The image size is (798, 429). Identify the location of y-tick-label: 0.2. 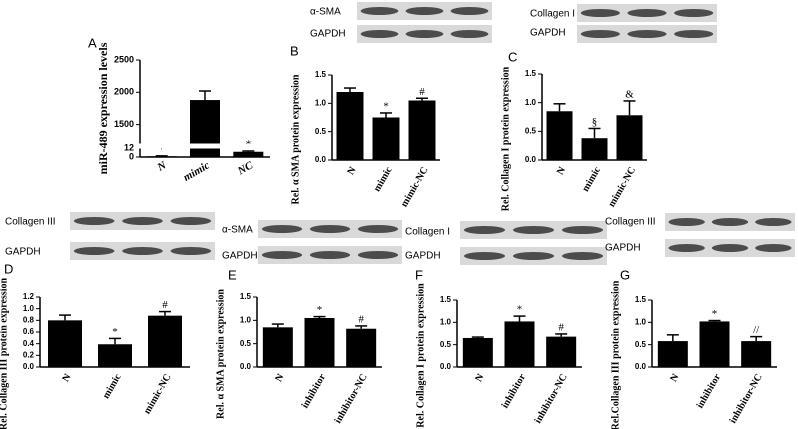
(29, 354).